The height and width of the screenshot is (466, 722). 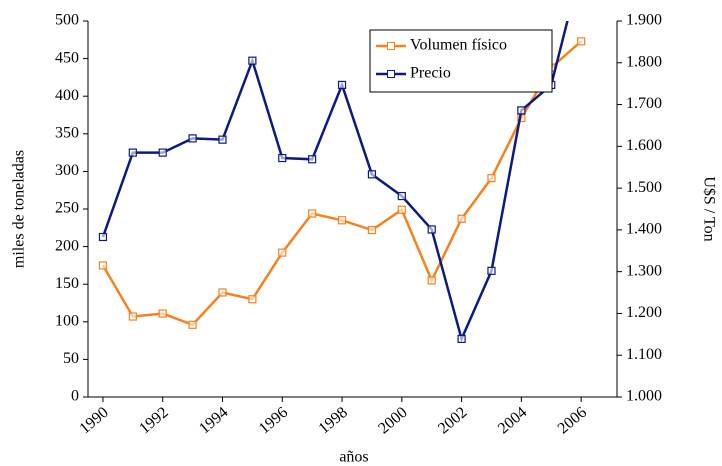 I want to click on y-tick-label: 300, so click(x=67, y=170).